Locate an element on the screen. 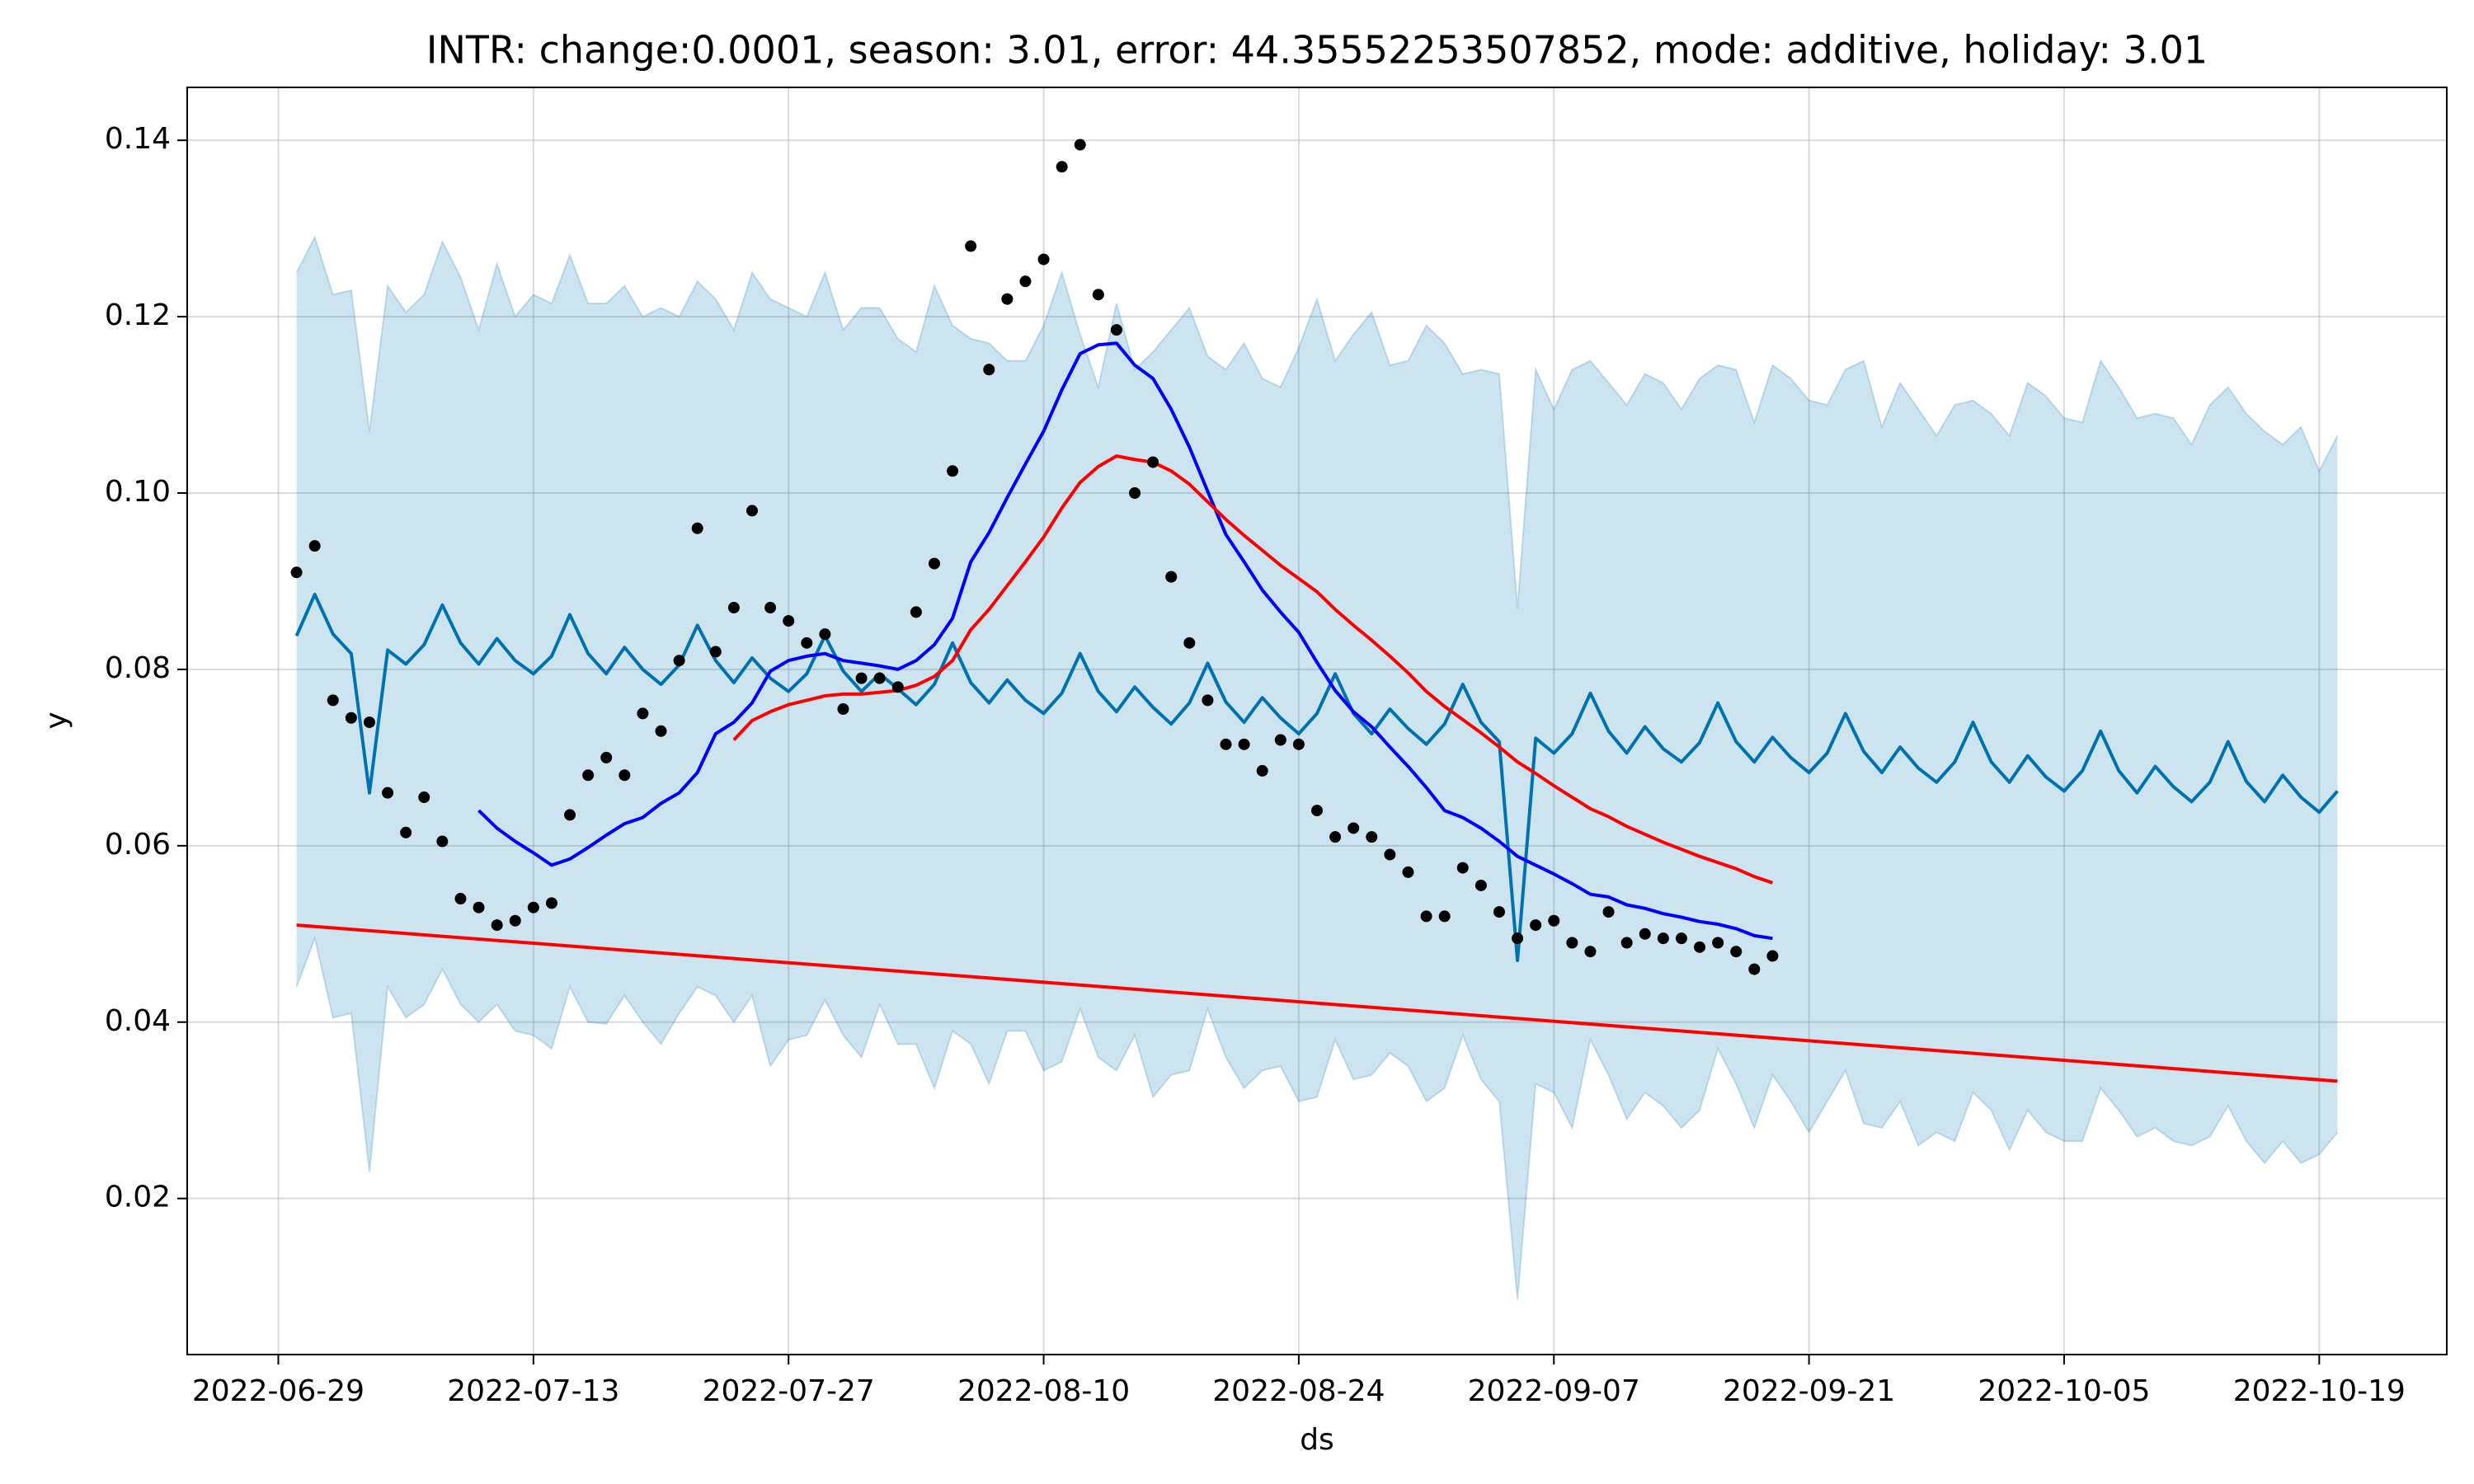 This screenshot has height=1484, width=2474. x-tick-label: 2022-06-29 is located at coordinates (278, 1391).